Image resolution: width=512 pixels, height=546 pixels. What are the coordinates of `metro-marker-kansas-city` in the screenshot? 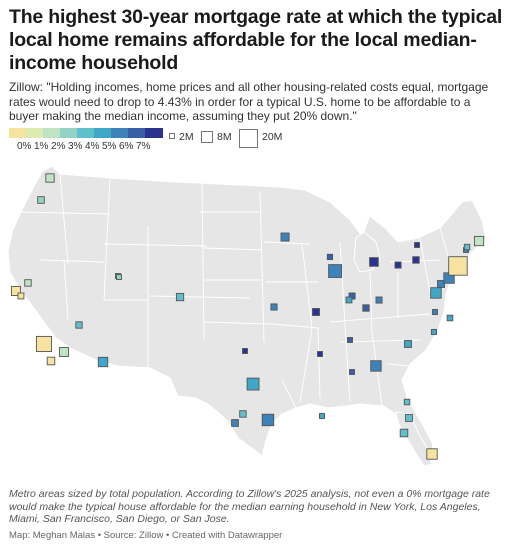 It's located at (274, 307).